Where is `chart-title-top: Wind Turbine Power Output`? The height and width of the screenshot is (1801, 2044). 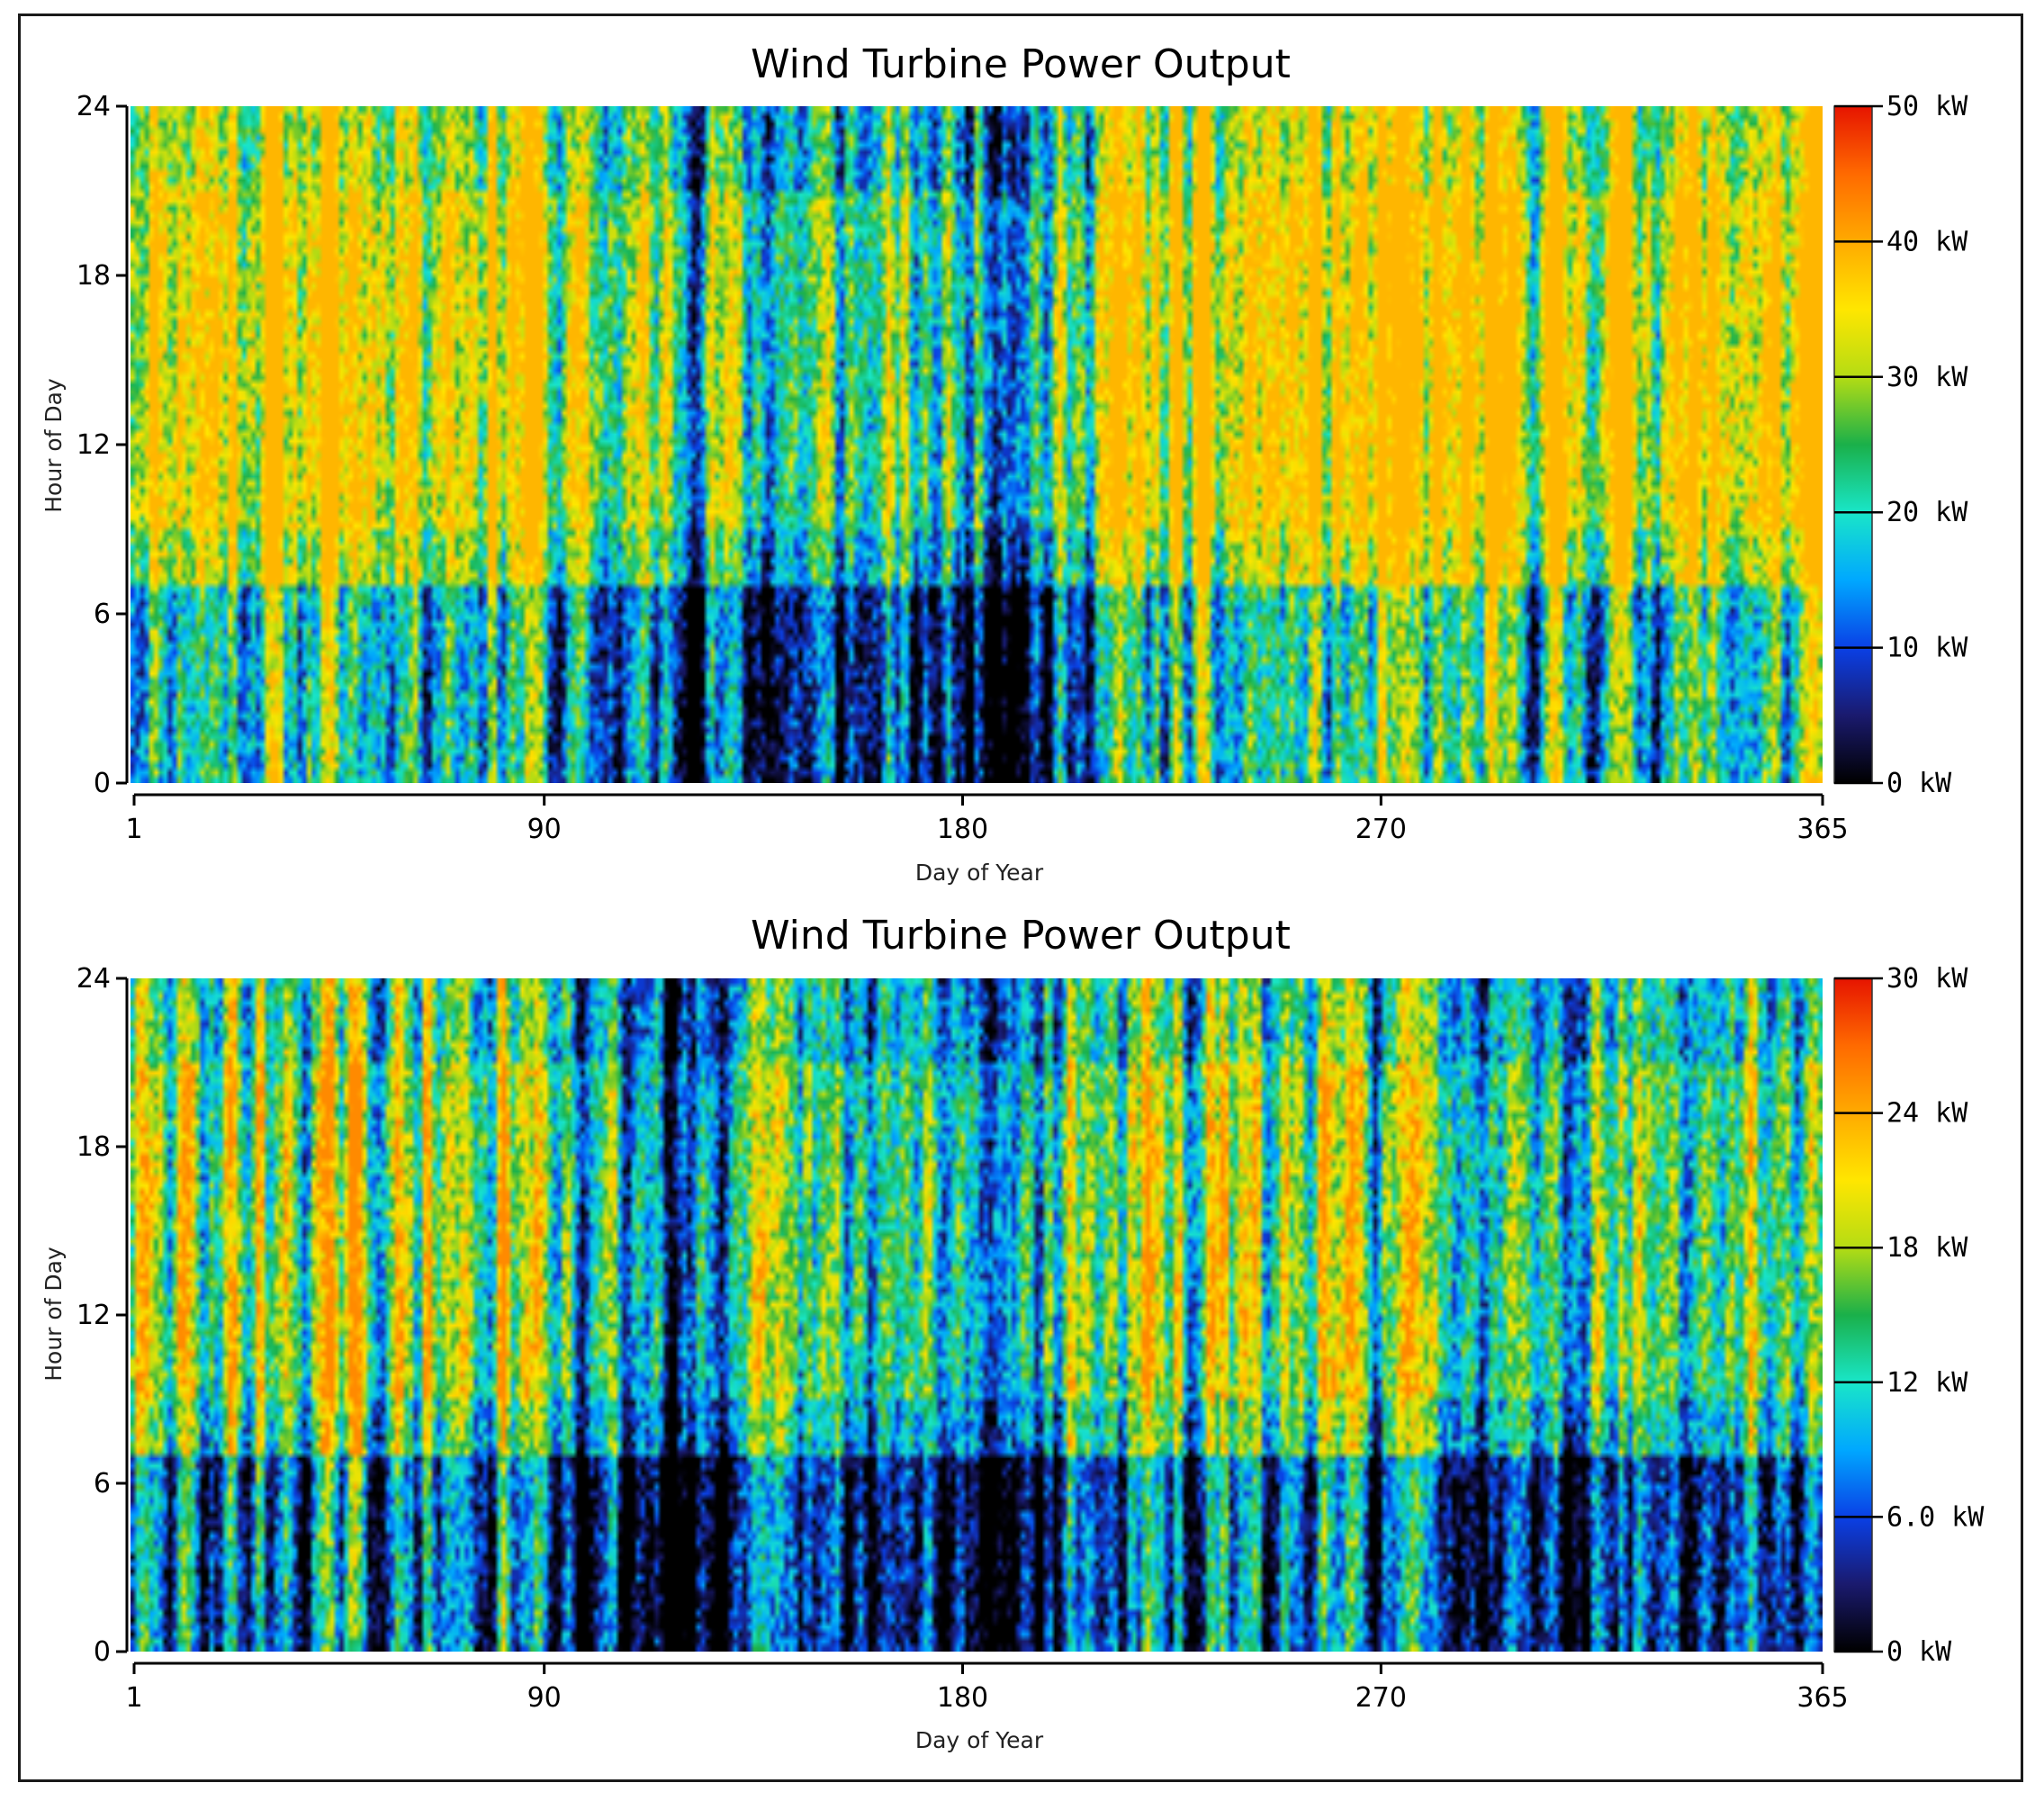 chart-title-top: Wind Turbine Power Output is located at coordinates (1021, 64).